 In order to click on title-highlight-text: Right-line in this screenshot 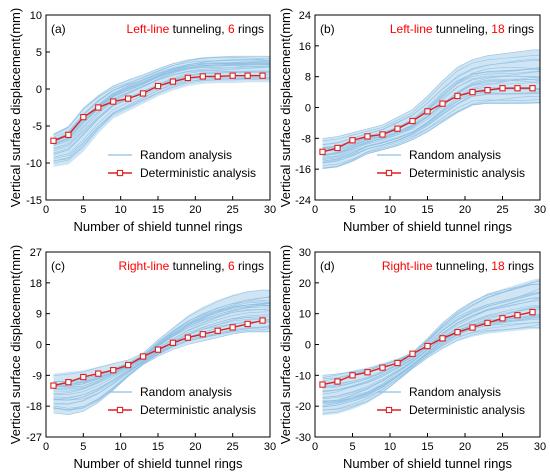, I will do `click(144, 266)`.